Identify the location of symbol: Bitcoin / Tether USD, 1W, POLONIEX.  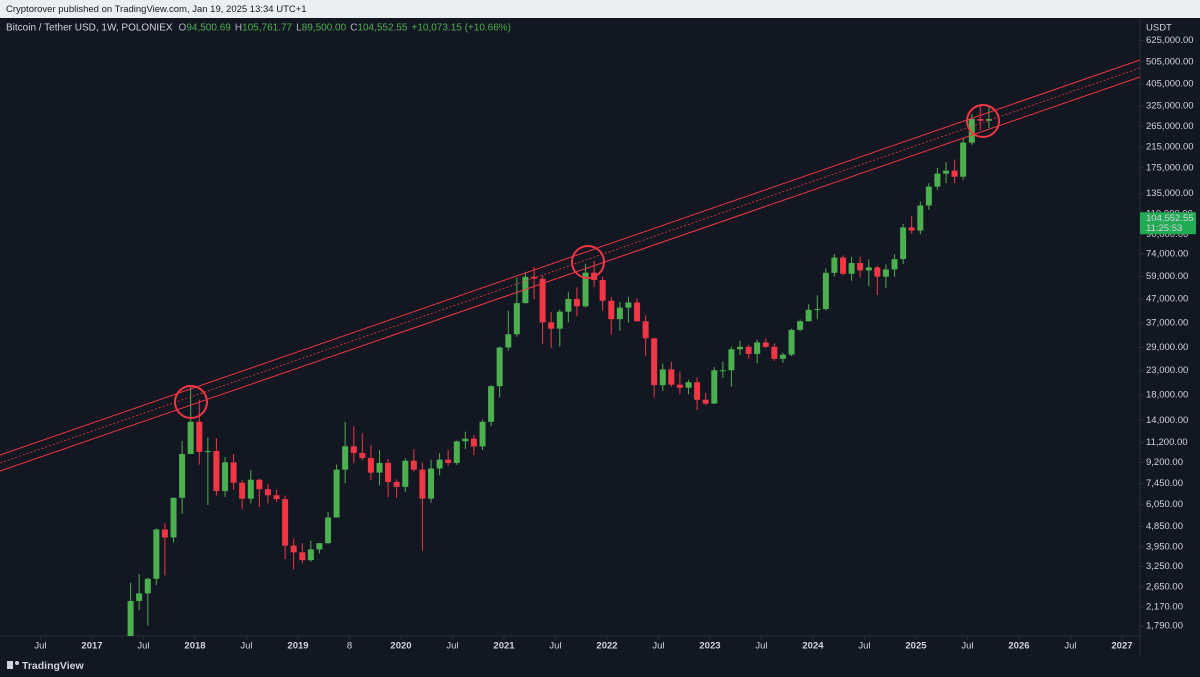
(89, 28).